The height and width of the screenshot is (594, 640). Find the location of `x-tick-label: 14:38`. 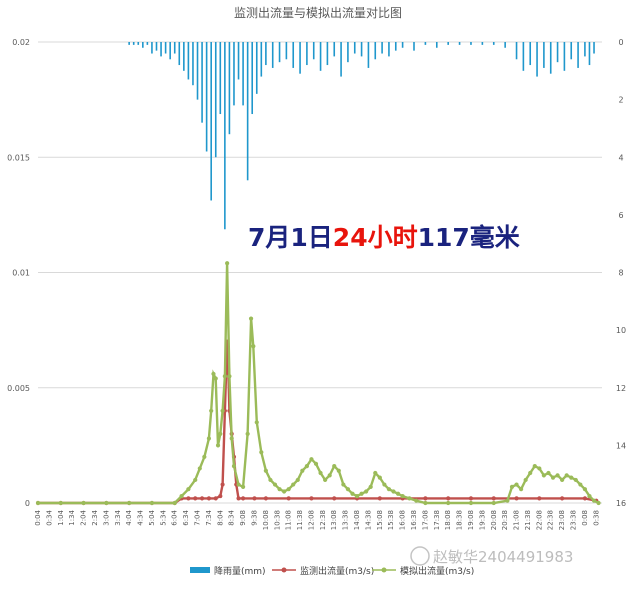

x-tick-label: 14:38 is located at coordinates (368, 520).